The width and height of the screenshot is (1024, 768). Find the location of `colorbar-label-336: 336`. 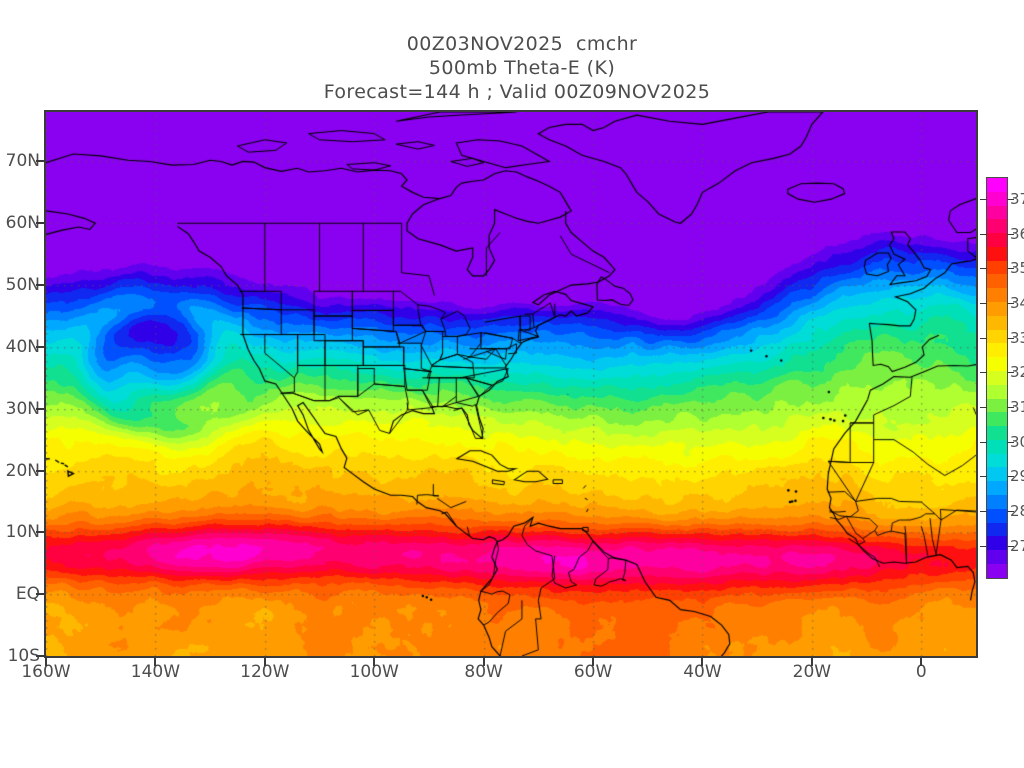

colorbar-label-336: 336 is located at coordinates (1017, 337).